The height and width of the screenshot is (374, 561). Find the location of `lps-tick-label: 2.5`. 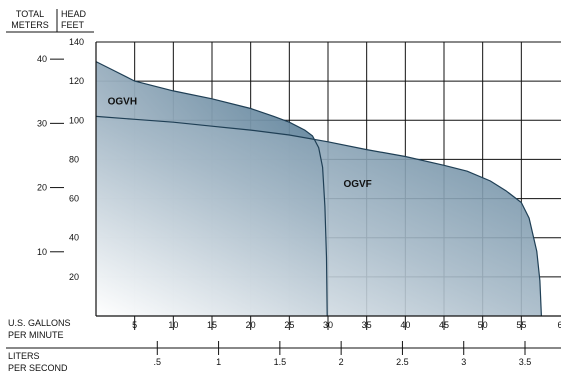

lps-tick-label: 2.5 is located at coordinates (402, 362).